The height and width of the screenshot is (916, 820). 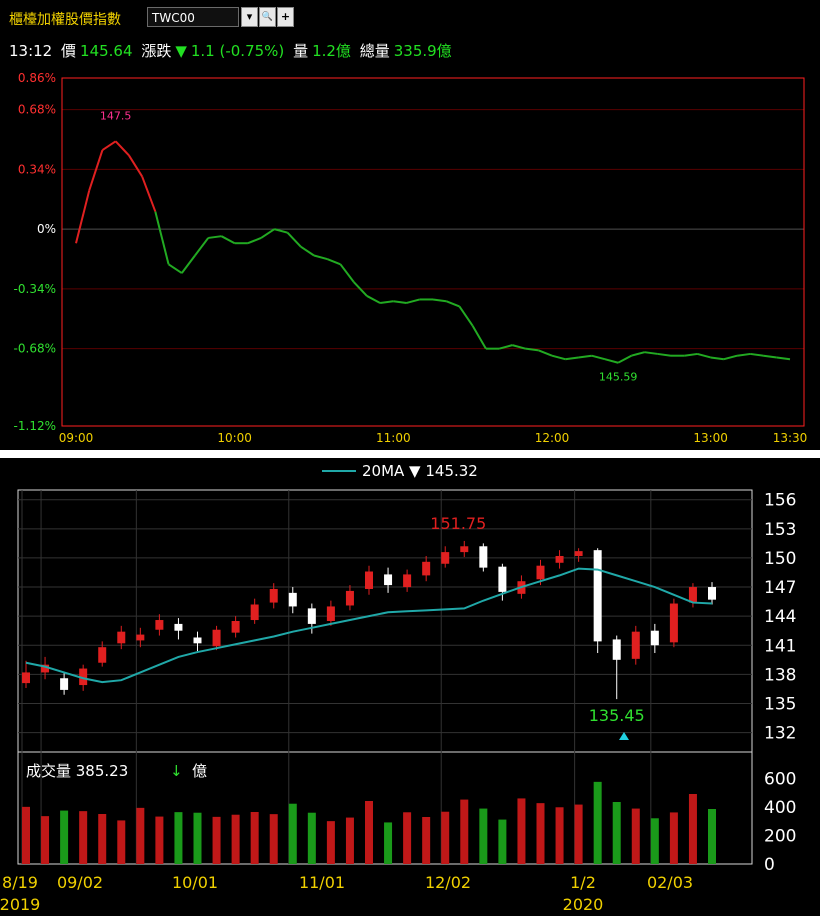 I want to click on ma-line, so click(x=369, y=625).